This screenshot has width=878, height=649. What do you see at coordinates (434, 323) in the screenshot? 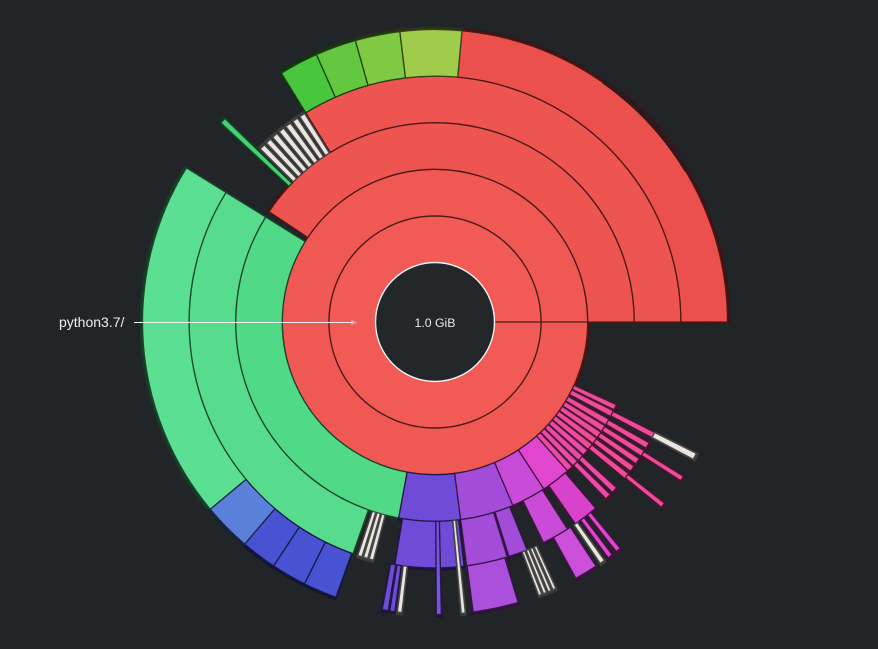
I see `svg-text: 1.0 GiB` at bounding box center [434, 323].